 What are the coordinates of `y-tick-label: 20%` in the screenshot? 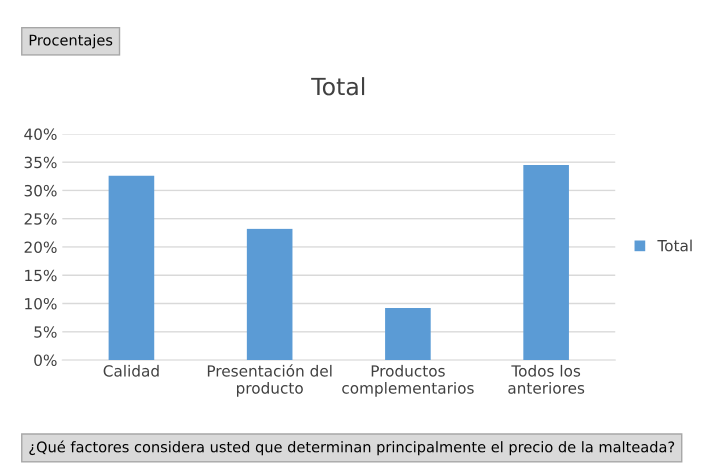 It's located at (40, 247).